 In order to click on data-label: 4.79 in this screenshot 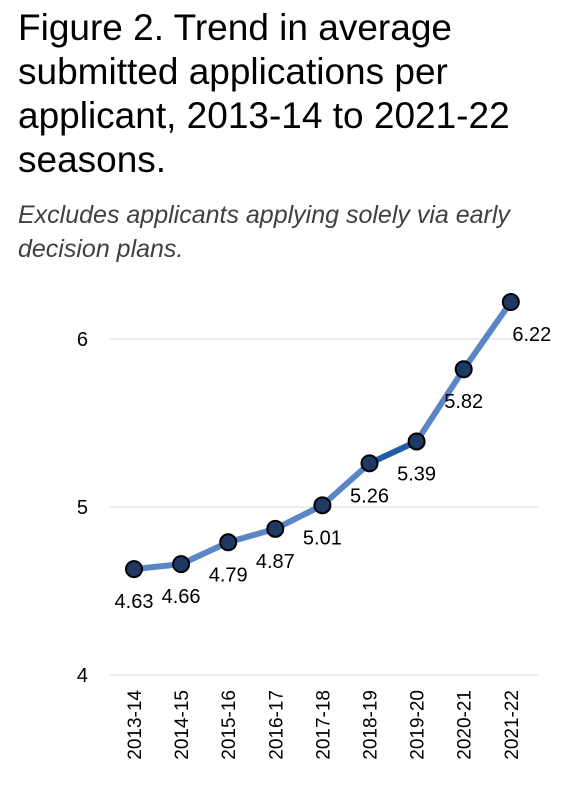, I will do `click(228, 575)`.